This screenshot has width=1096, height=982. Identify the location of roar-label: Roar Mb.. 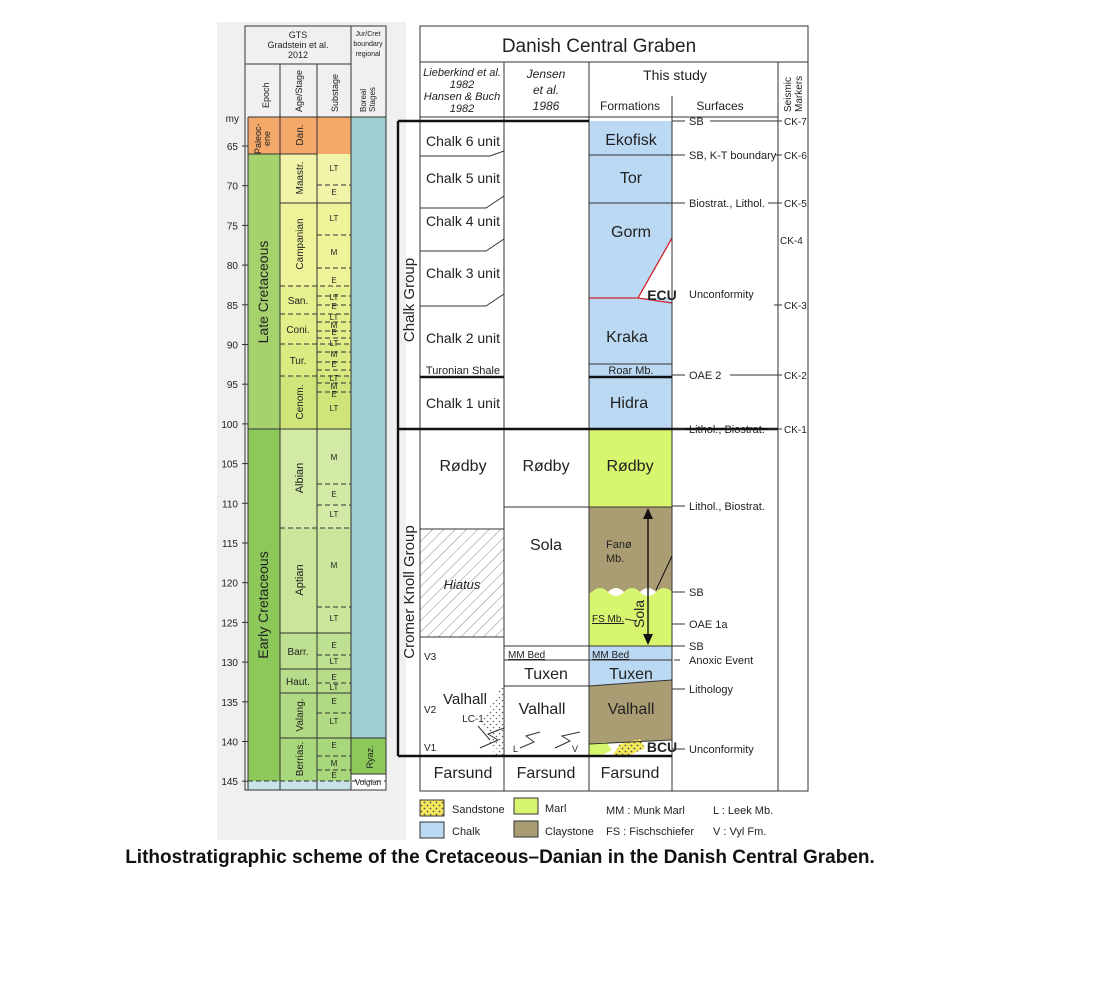
(630, 371).